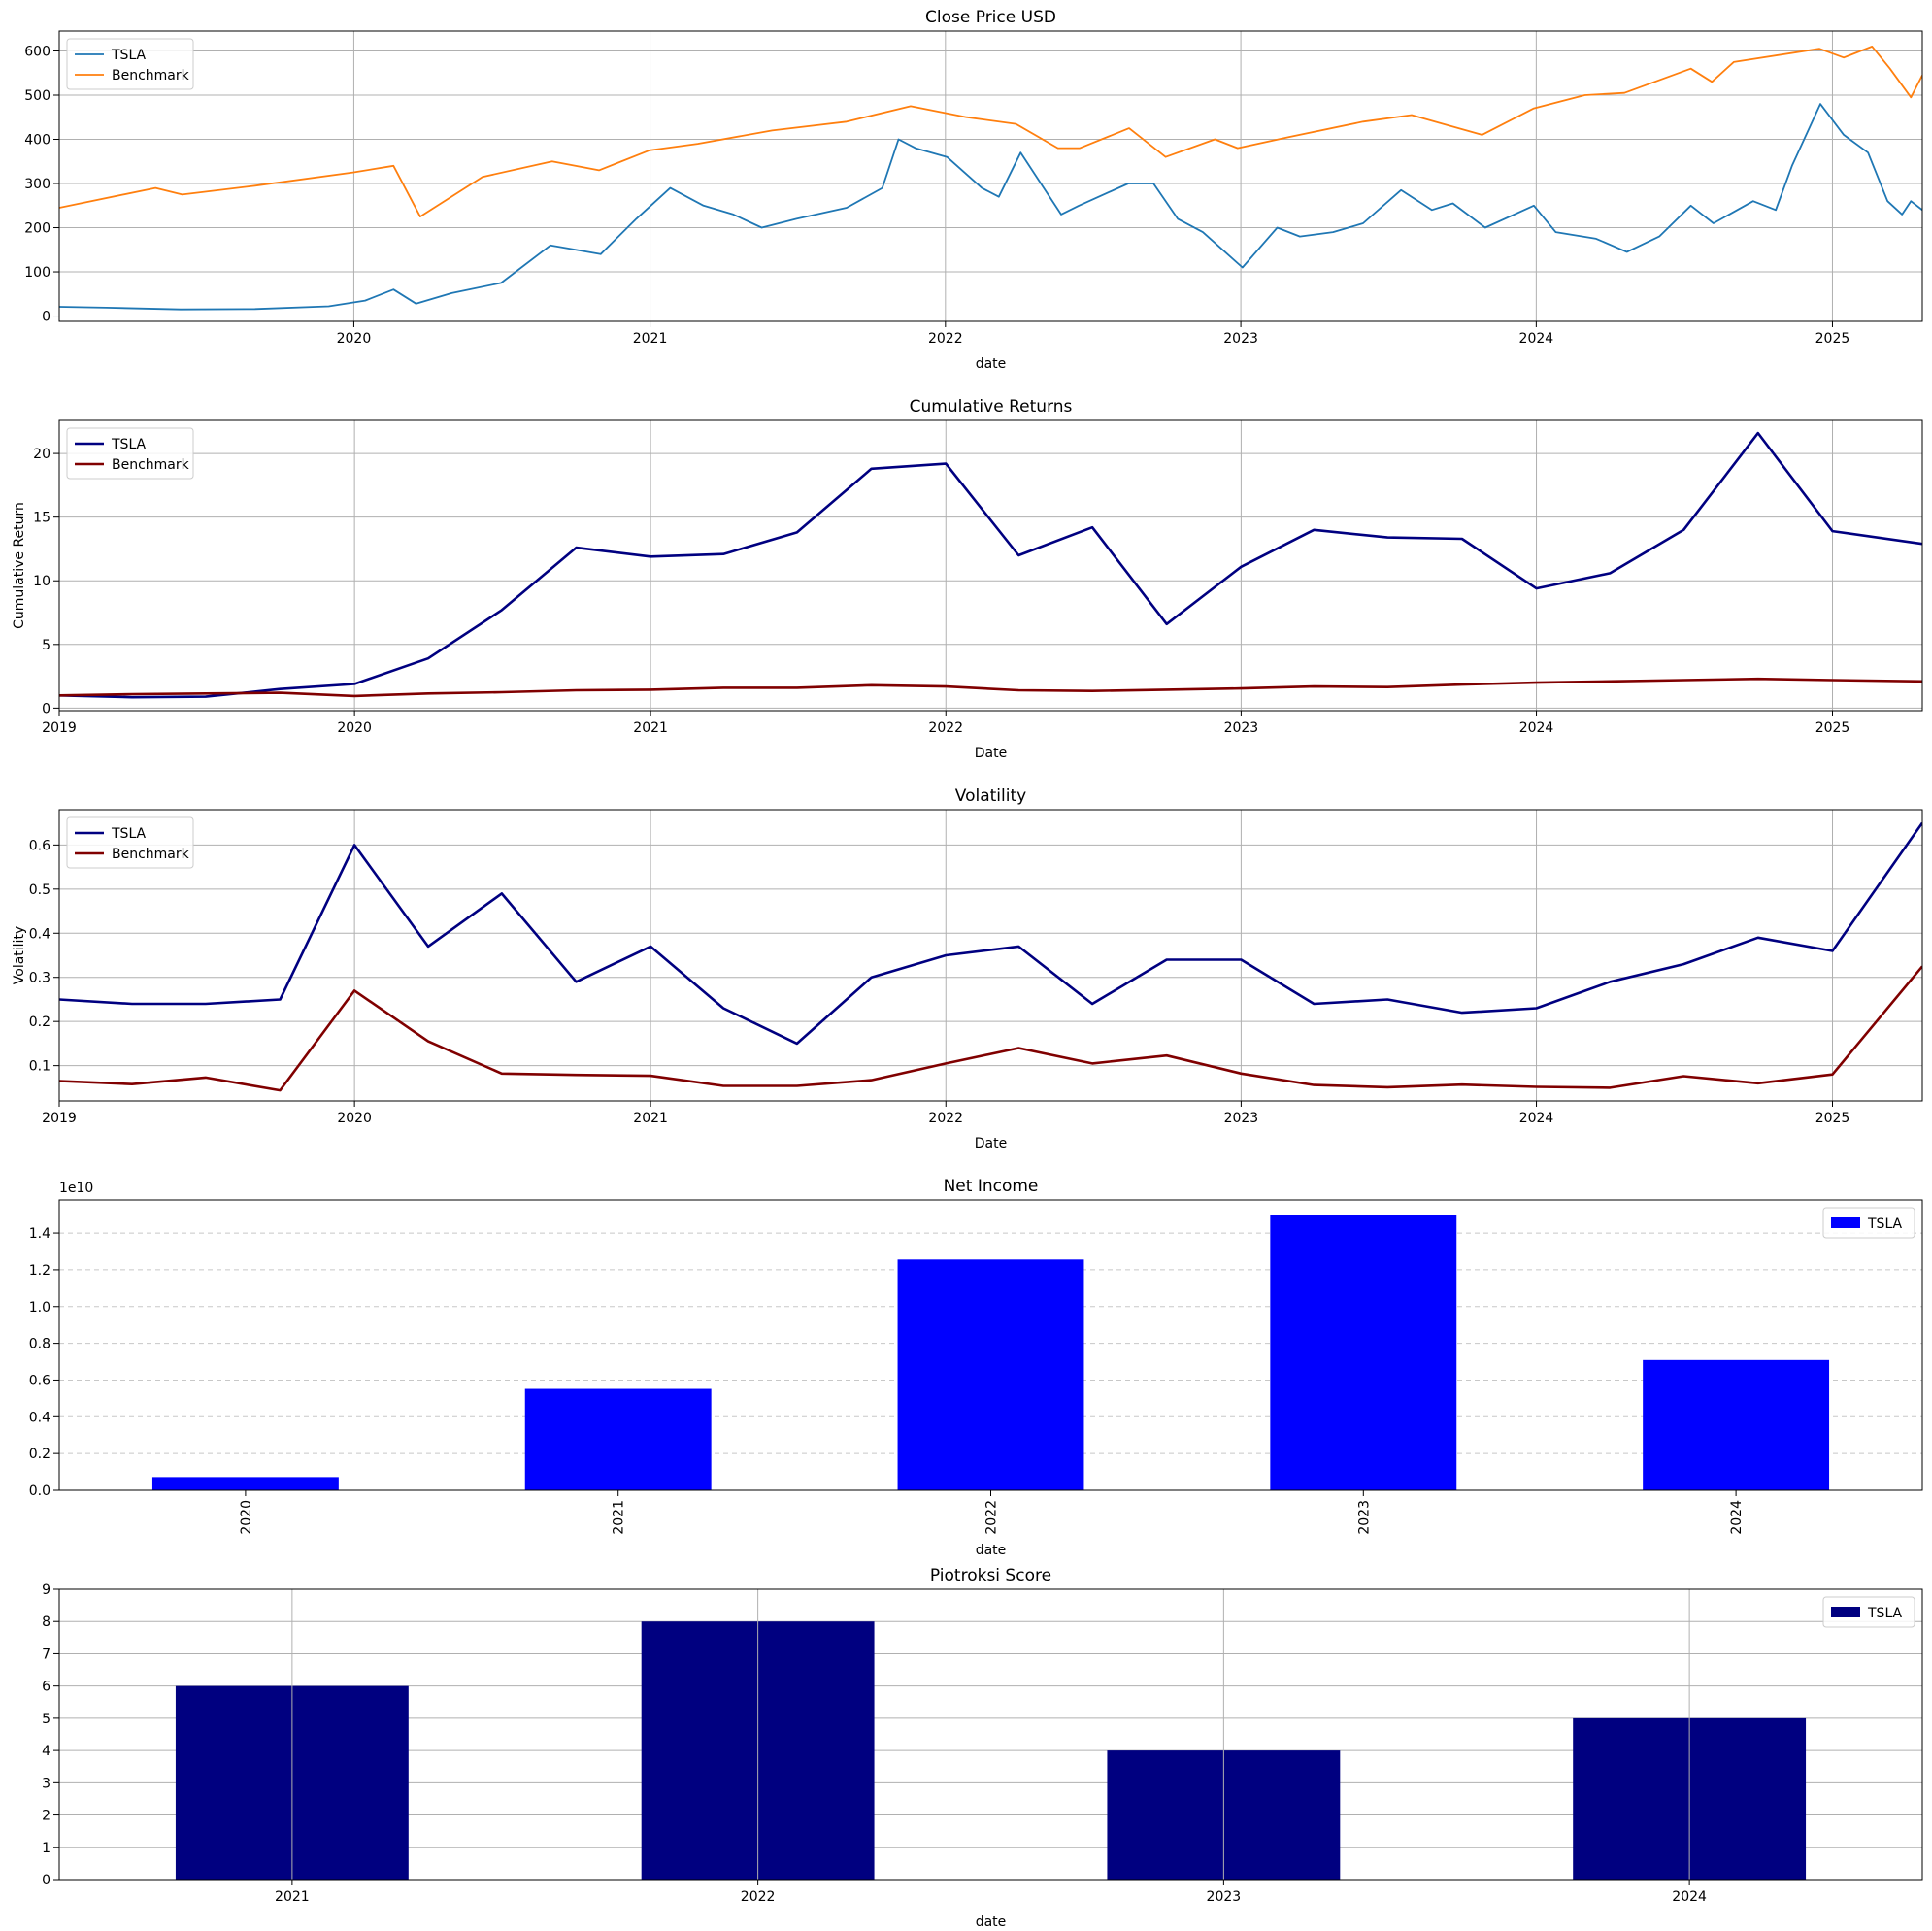 This screenshot has height=1931, width=1932. What do you see at coordinates (39, 890) in the screenshot?
I see `y-tick-label: 0.5` at bounding box center [39, 890].